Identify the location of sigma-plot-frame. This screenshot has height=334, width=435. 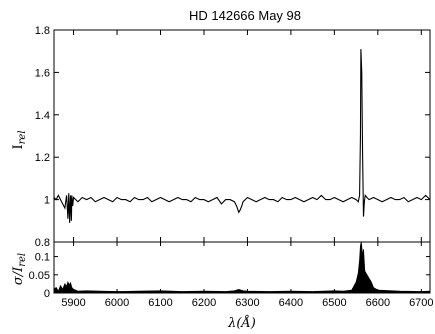
(242, 267).